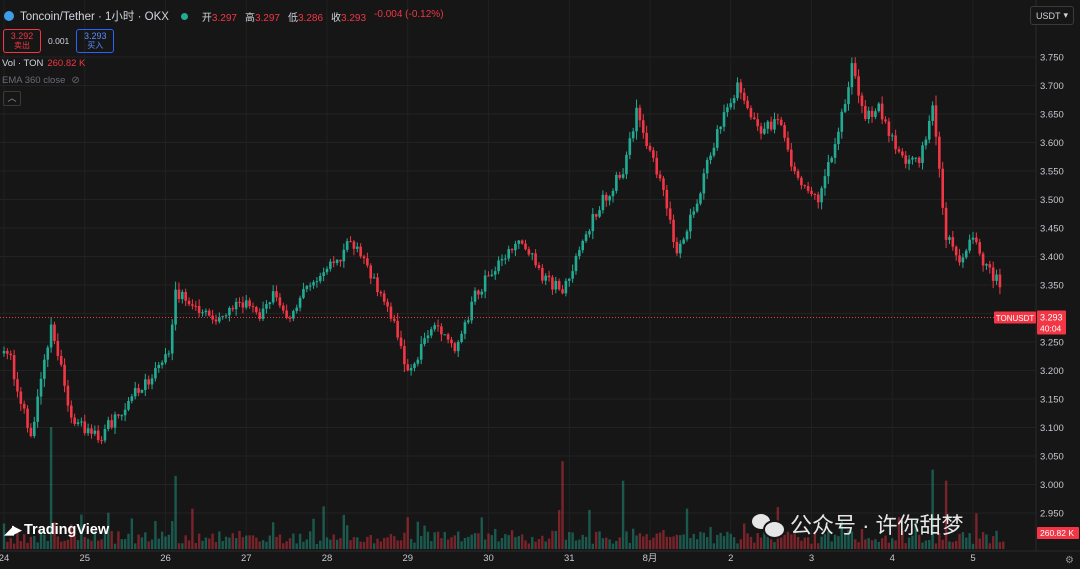  Describe the element at coordinates (95, 41) in the screenshot. I see `buy-button: 3.293 买入` at that location.